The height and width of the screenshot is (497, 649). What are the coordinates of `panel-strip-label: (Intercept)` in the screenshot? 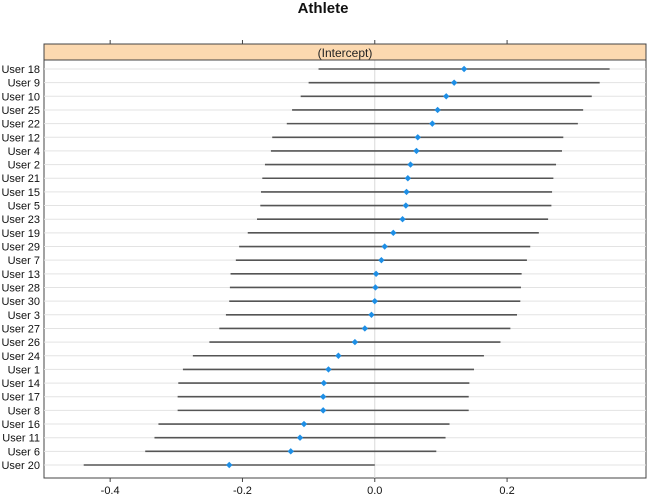 It's located at (345, 53).